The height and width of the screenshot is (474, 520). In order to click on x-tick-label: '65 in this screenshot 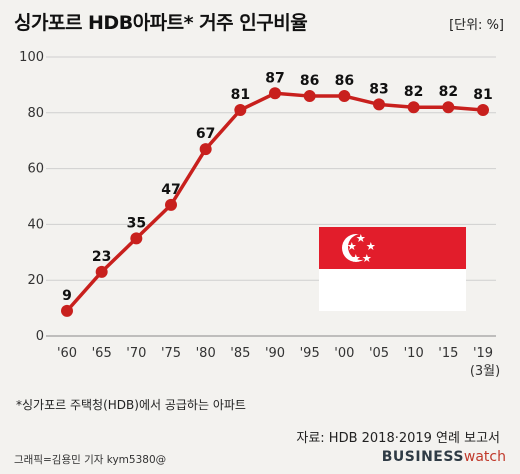, I will do `click(102, 353)`.